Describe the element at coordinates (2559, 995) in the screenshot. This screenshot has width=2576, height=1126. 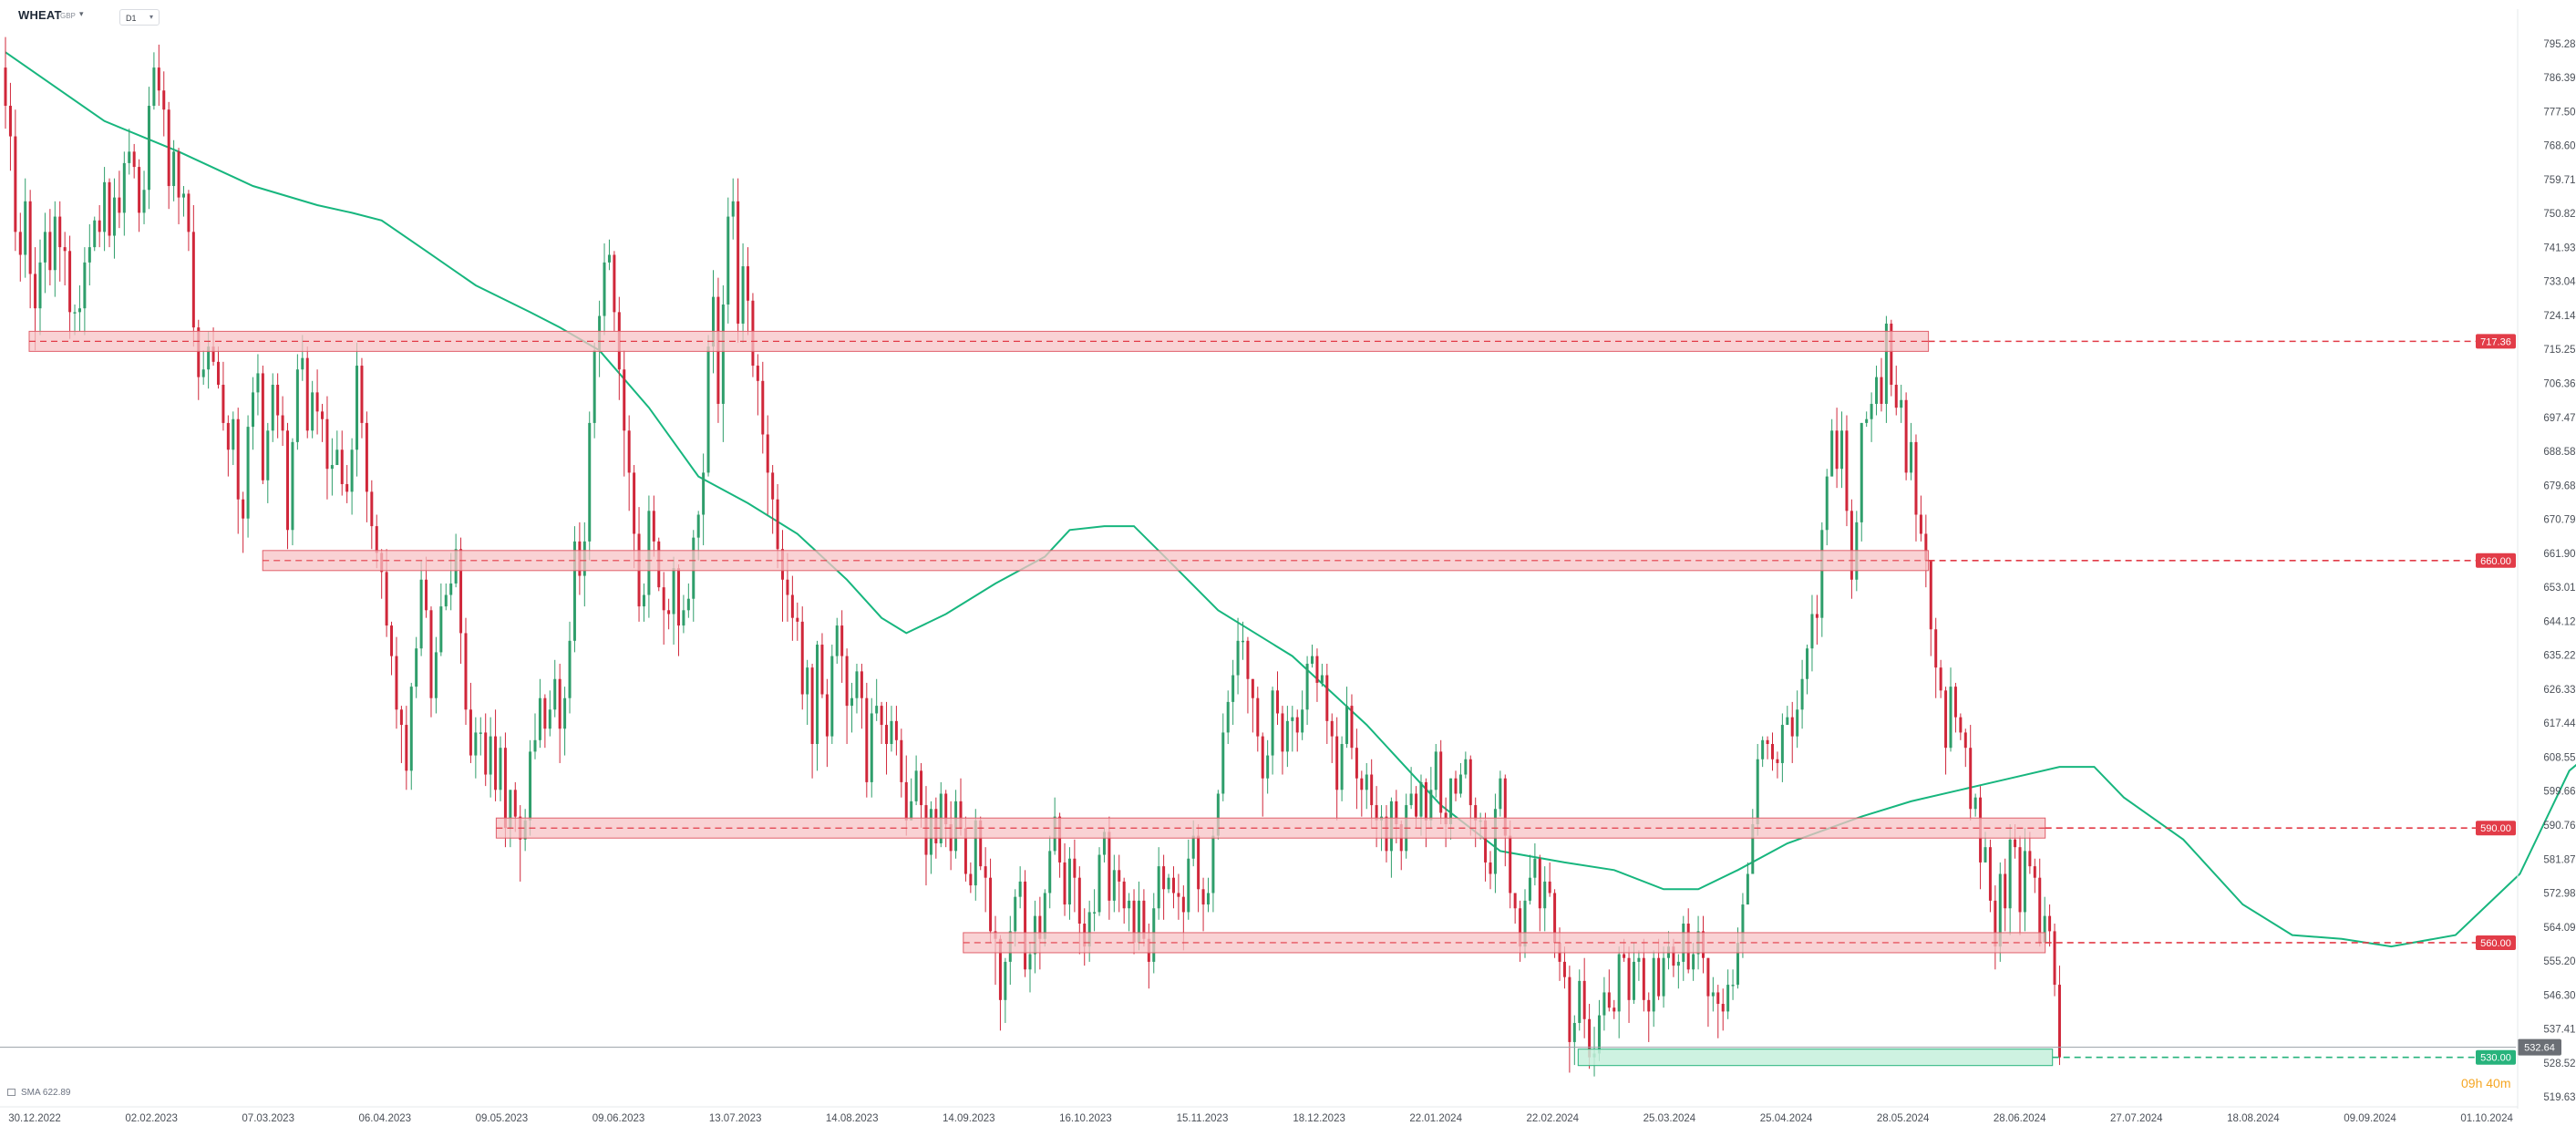
I see `y-tick-label: 546.30` at that location.